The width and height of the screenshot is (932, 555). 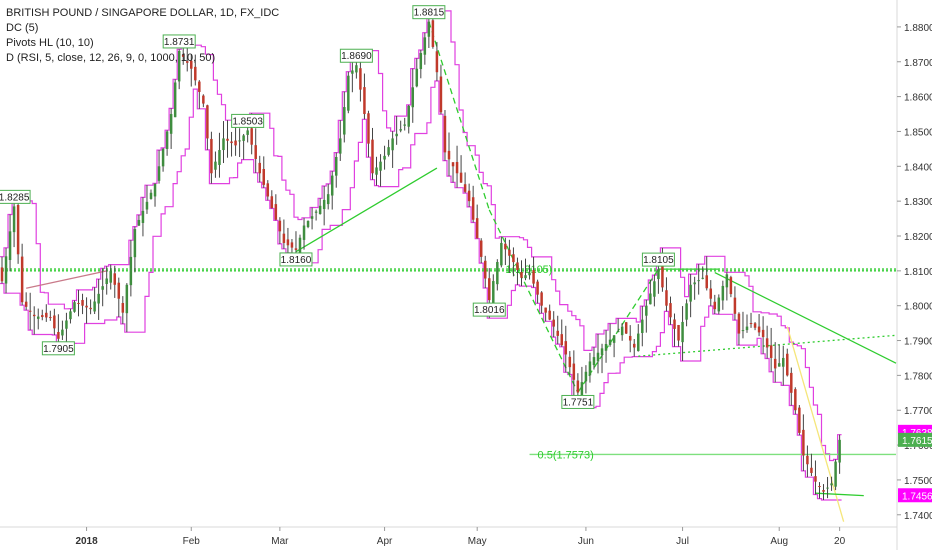 What do you see at coordinates (50, 43) in the screenshot?
I see `indicator-pivots: Pivots HL (10, 10)` at bounding box center [50, 43].